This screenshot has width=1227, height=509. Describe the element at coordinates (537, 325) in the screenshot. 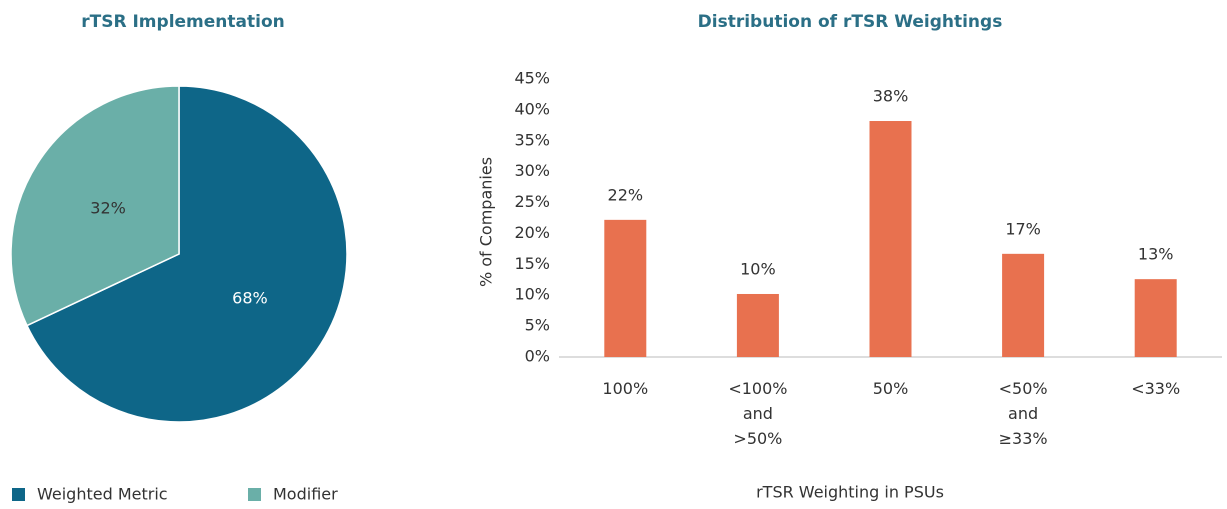

I see `y-tick-label: 5%` at that location.